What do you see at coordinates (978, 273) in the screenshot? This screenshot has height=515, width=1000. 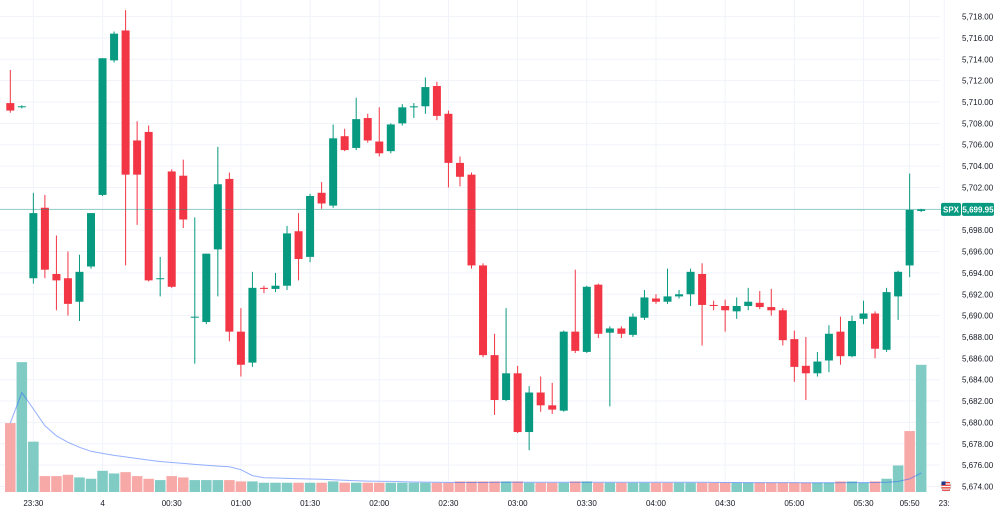 I see `y-tick-label: 5,694.00` at bounding box center [978, 273].